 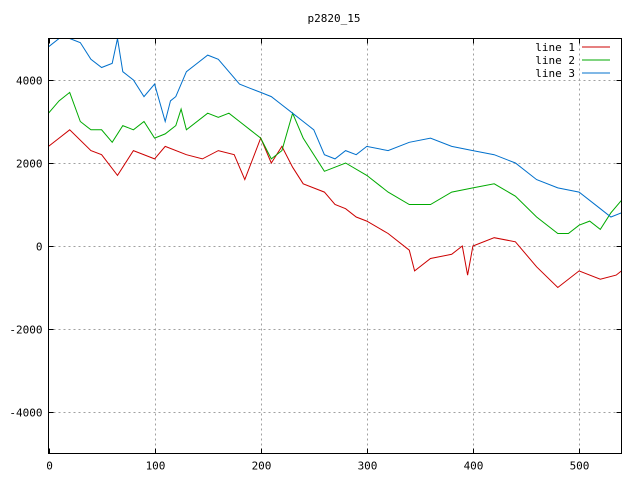 I want to click on x-tick-label: 400, so click(x=474, y=466).